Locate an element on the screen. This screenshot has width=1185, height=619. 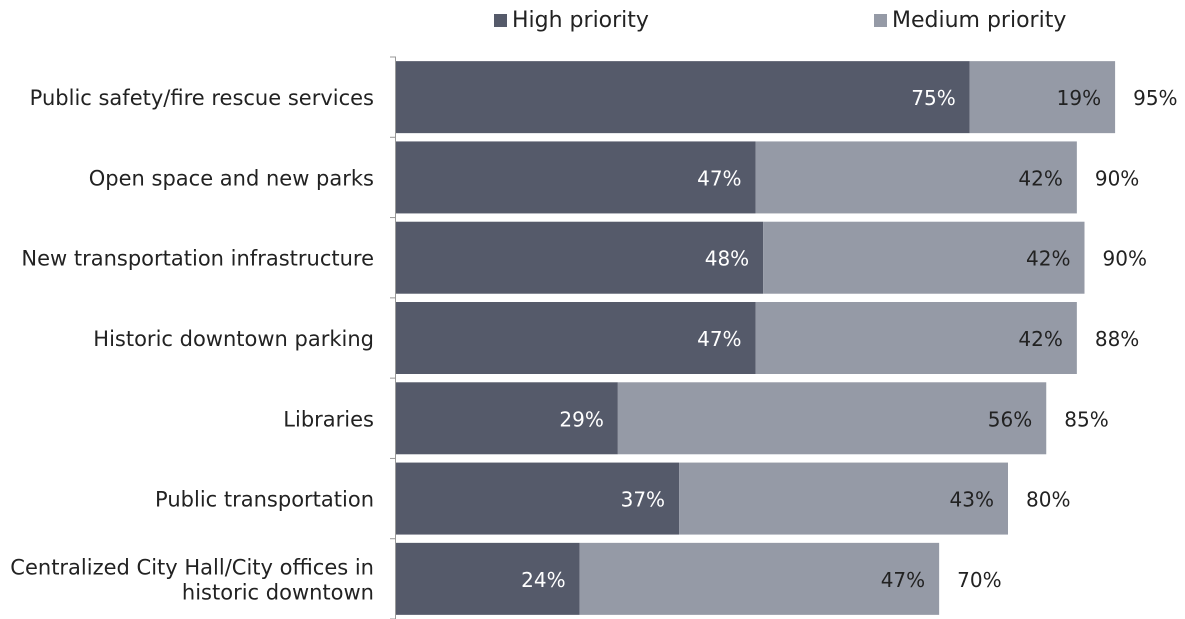
data-label-high: 37% is located at coordinates (643, 500).